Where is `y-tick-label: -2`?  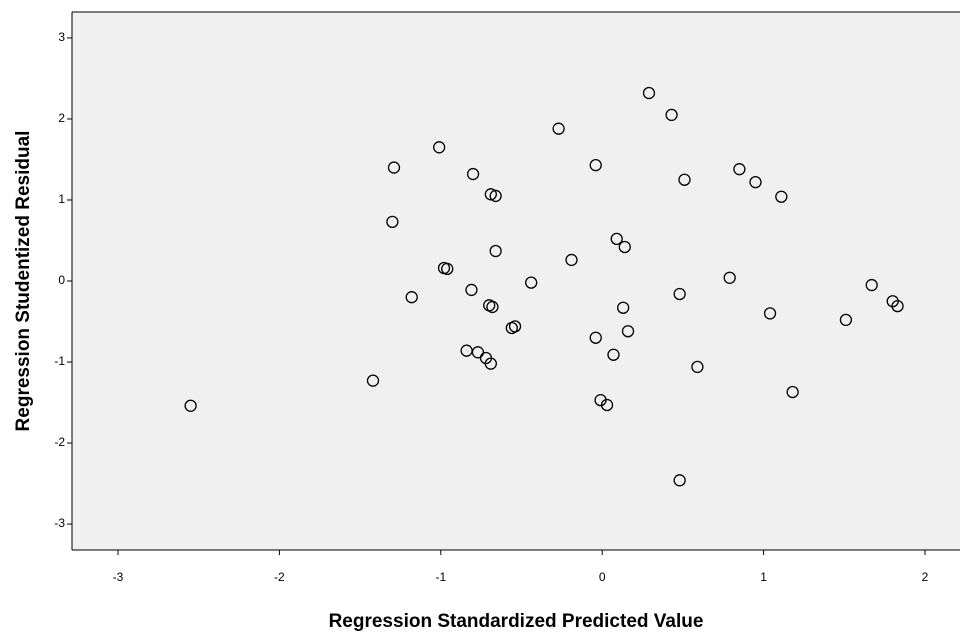 y-tick-label: -2 is located at coordinates (59, 442).